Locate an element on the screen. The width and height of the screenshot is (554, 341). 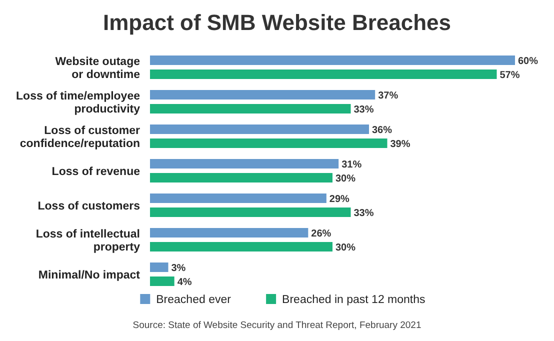
source-note: Source: State of Website Security and Threat Report, February 2021 is located at coordinates (277, 325).